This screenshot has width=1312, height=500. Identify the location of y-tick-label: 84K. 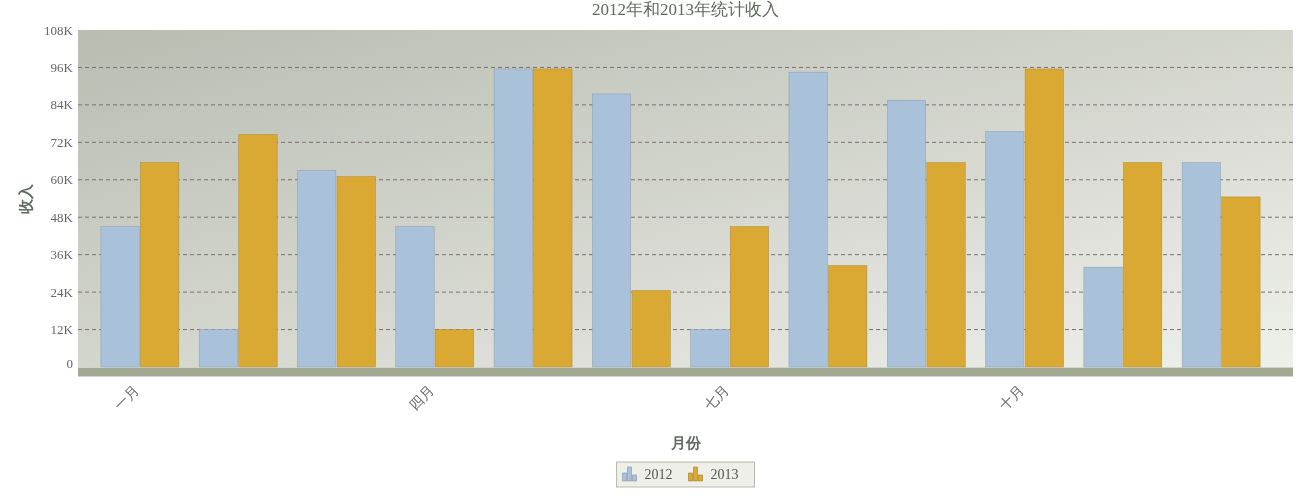
(62, 105).